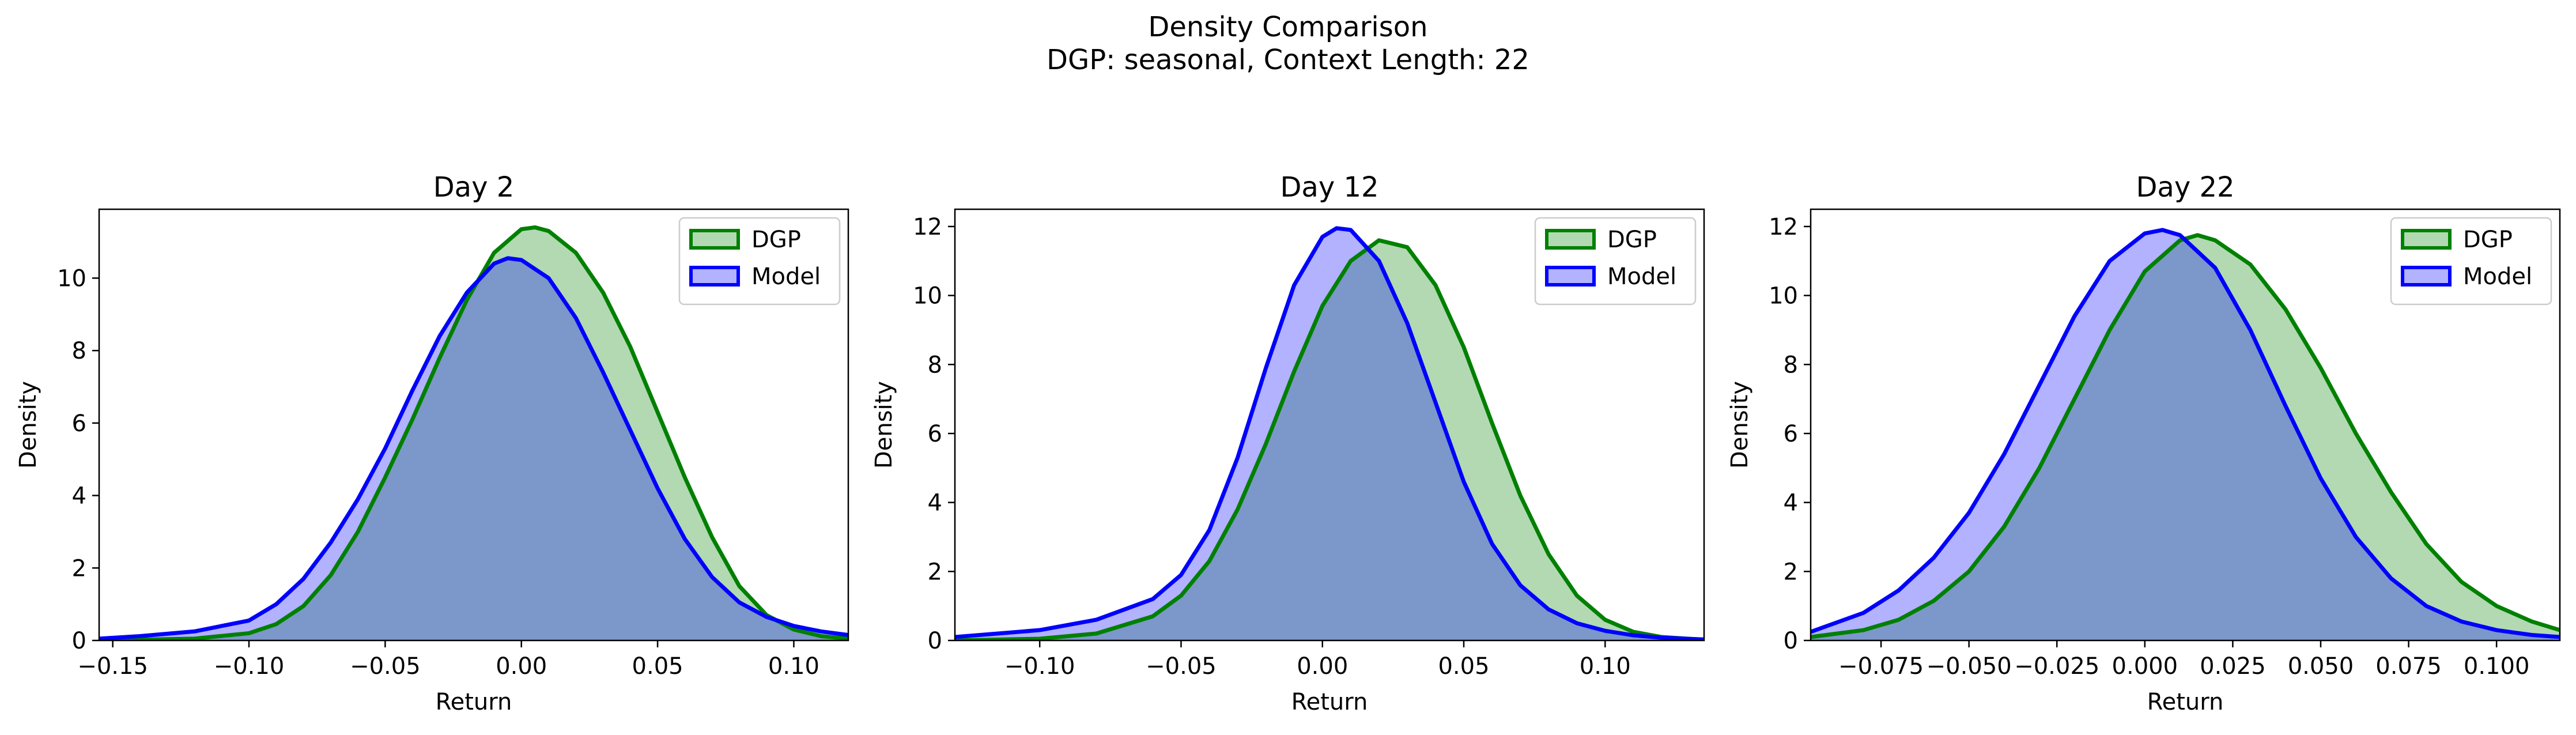 This screenshot has width=2576, height=735. I want to click on x-tick-label: 0.050, so click(2321, 666).